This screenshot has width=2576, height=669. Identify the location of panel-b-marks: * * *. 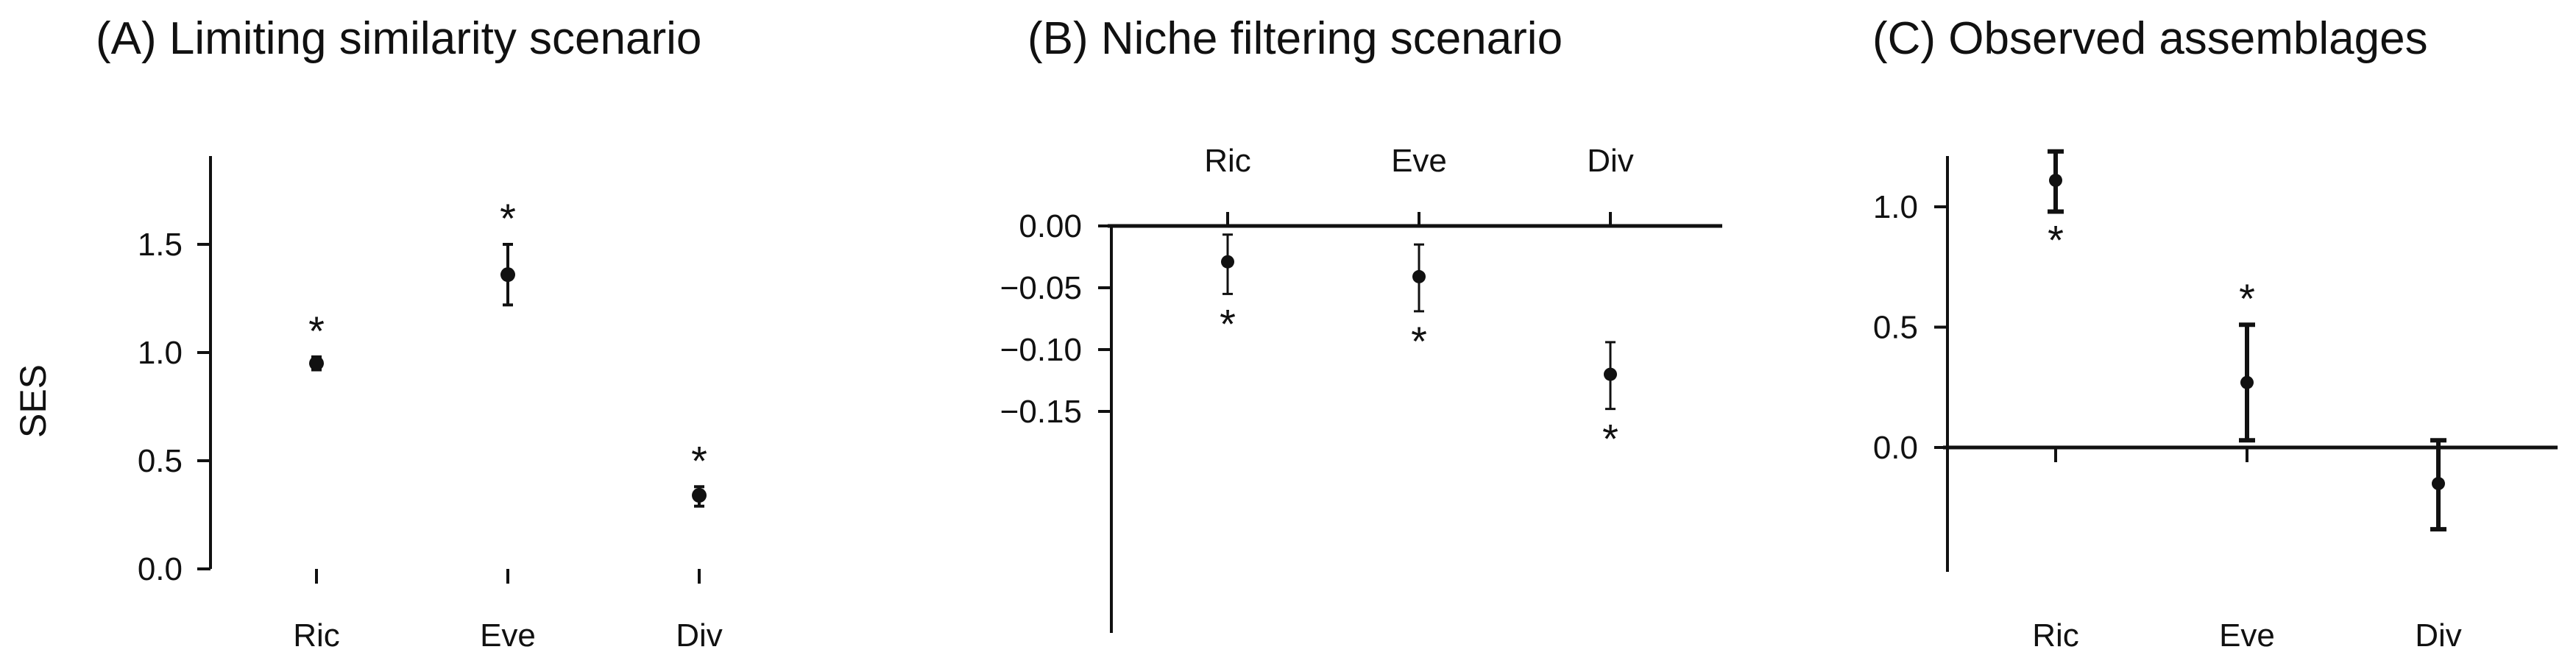
(1419, 347).